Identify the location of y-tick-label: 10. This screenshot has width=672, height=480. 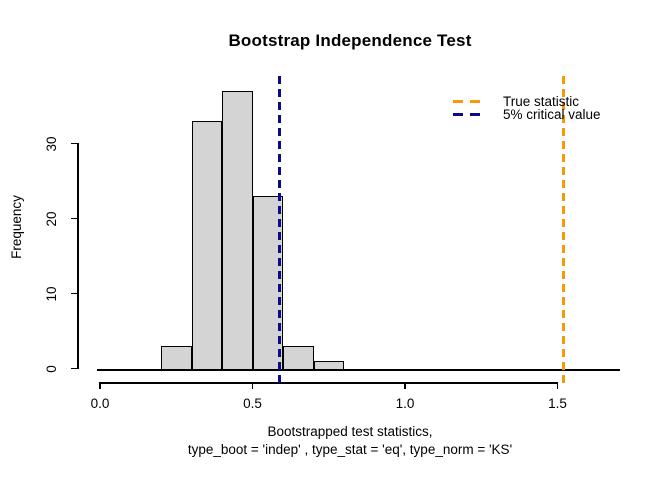
(51, 293).